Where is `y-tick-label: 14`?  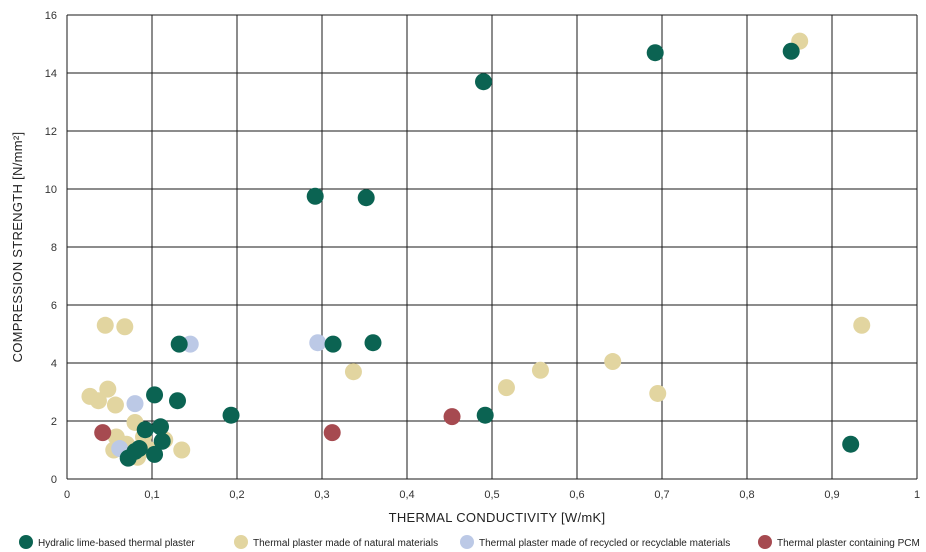
y-tick-label: 14 is located at coordinates (51, 74).